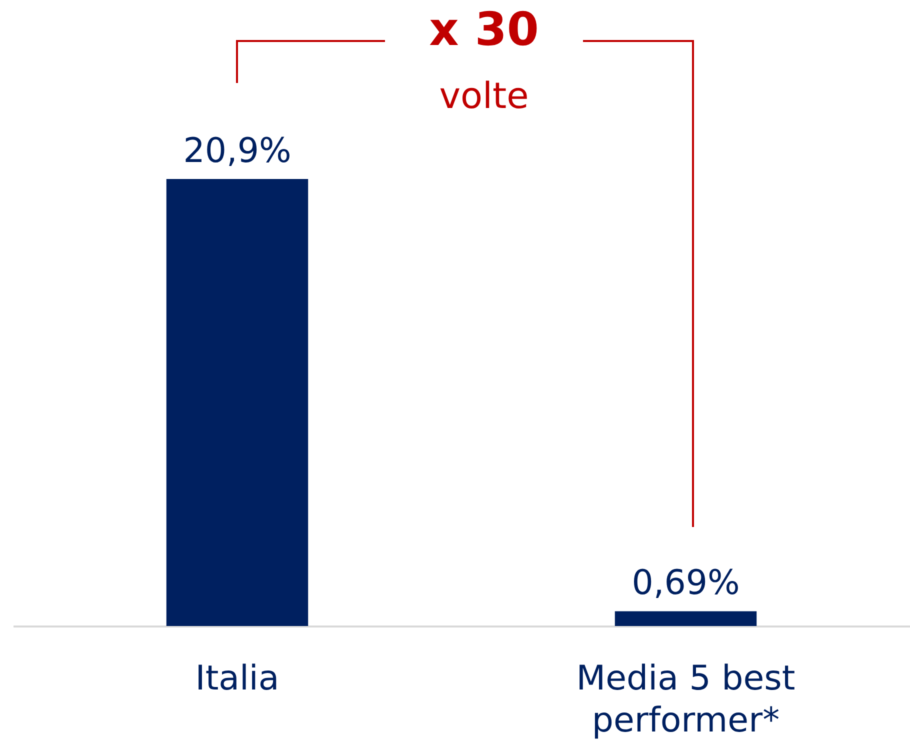 This screenshot has width=910, height=754. I want to click on text: volte, so click(484, 96).